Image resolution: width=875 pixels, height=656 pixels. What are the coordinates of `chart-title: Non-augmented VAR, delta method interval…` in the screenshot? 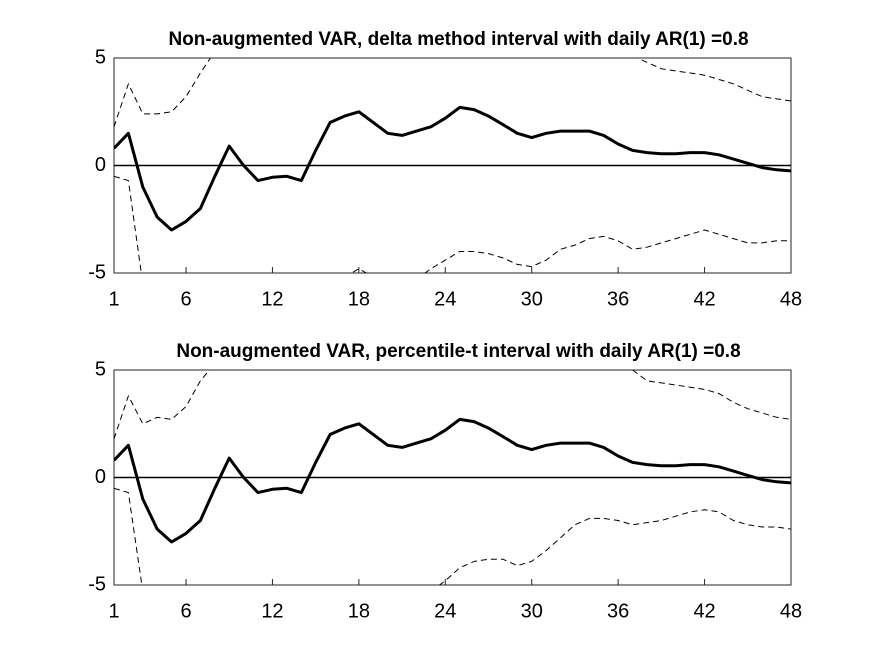 It's located at (458, 39).